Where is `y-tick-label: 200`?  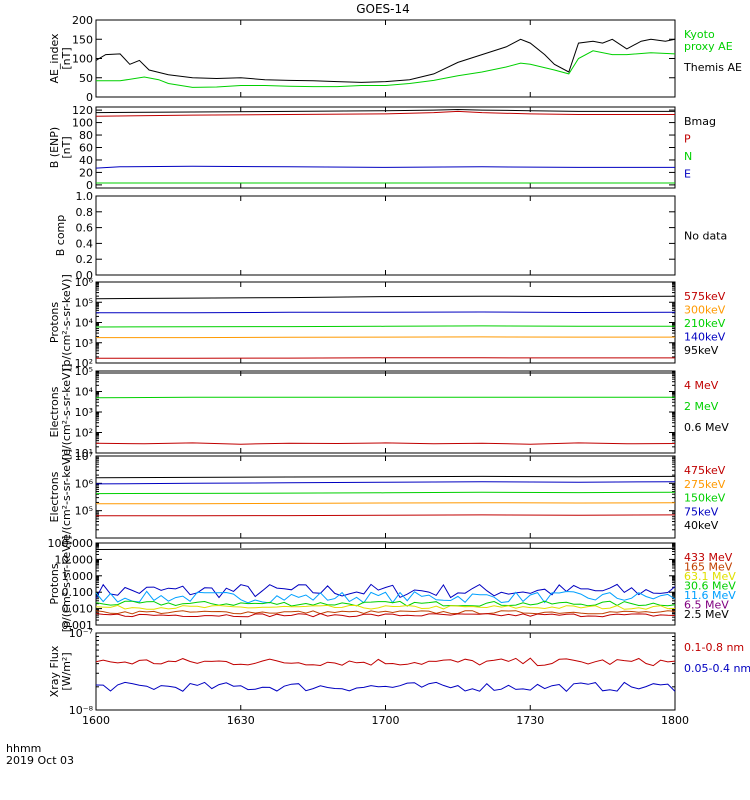
y-tick-label: 200 is located at coordinates (82, 20).